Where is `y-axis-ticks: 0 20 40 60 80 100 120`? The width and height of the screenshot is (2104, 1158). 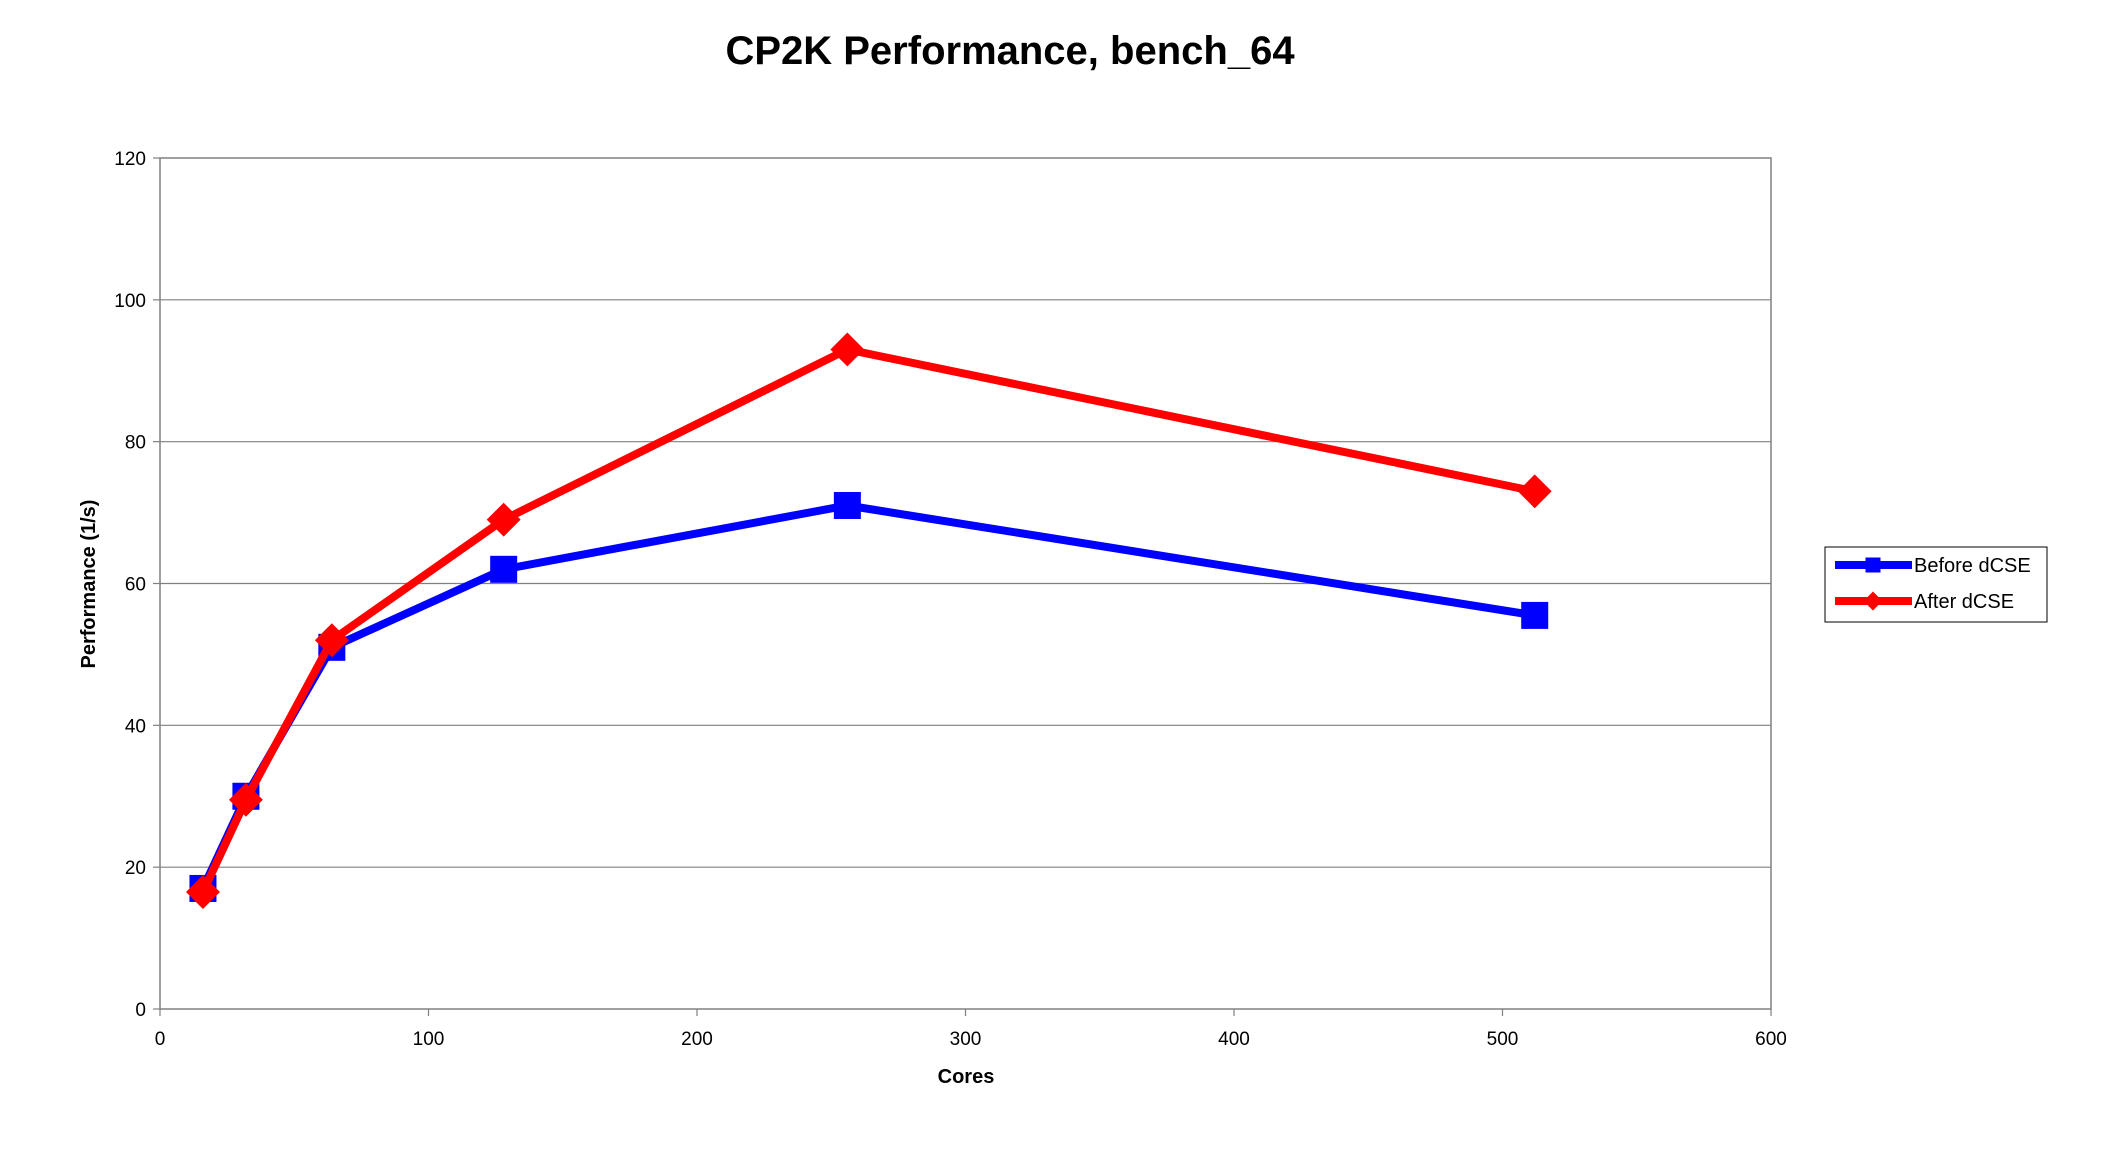 y-axis-ticks: 0 20 40 60 80 100 120 is located at coordinates (137, 585).